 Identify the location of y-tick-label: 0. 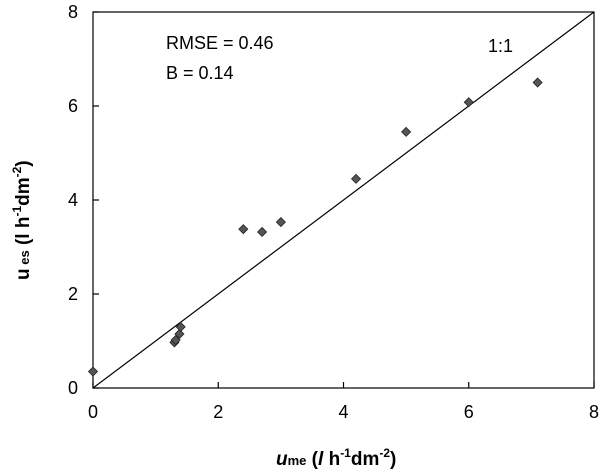
(73, 388).